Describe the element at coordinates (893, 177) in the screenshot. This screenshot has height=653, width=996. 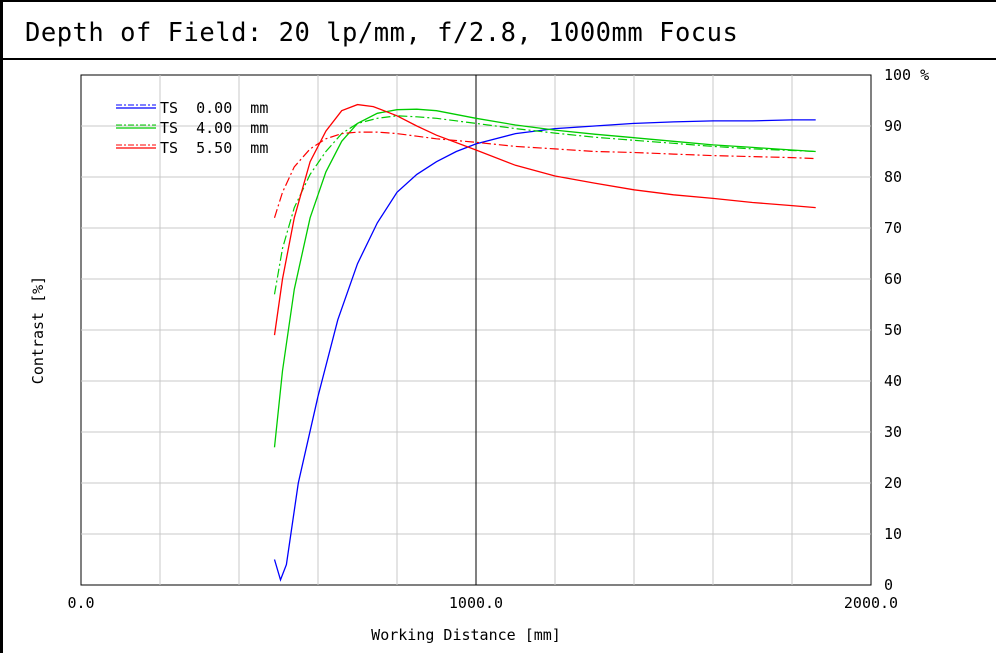
I see `y-tick-label: 80` at that location.